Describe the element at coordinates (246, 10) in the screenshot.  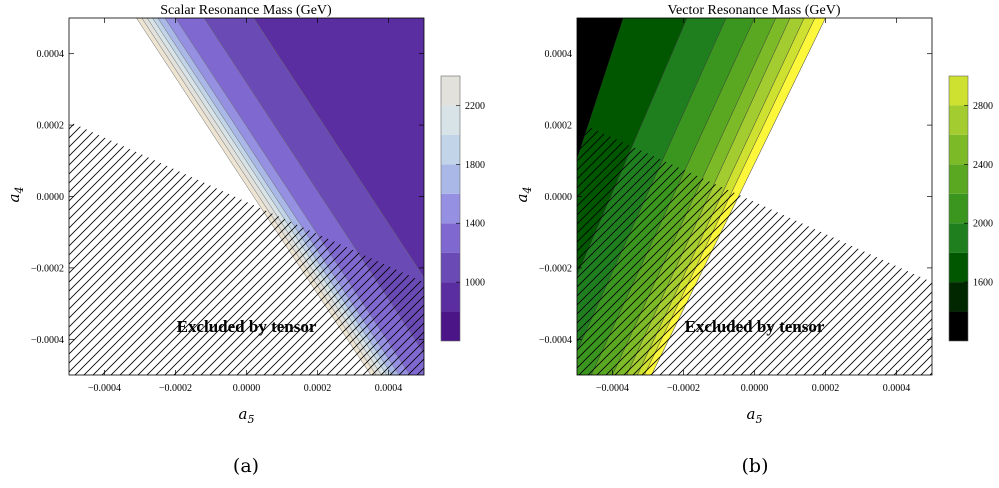
I see `chart-title: Scalar Resonance Mass (GeV)` at that location.